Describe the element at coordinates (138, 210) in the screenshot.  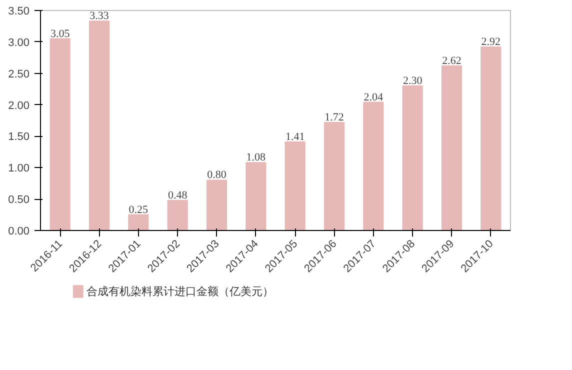
I see `data-label: 0.25` at that location.